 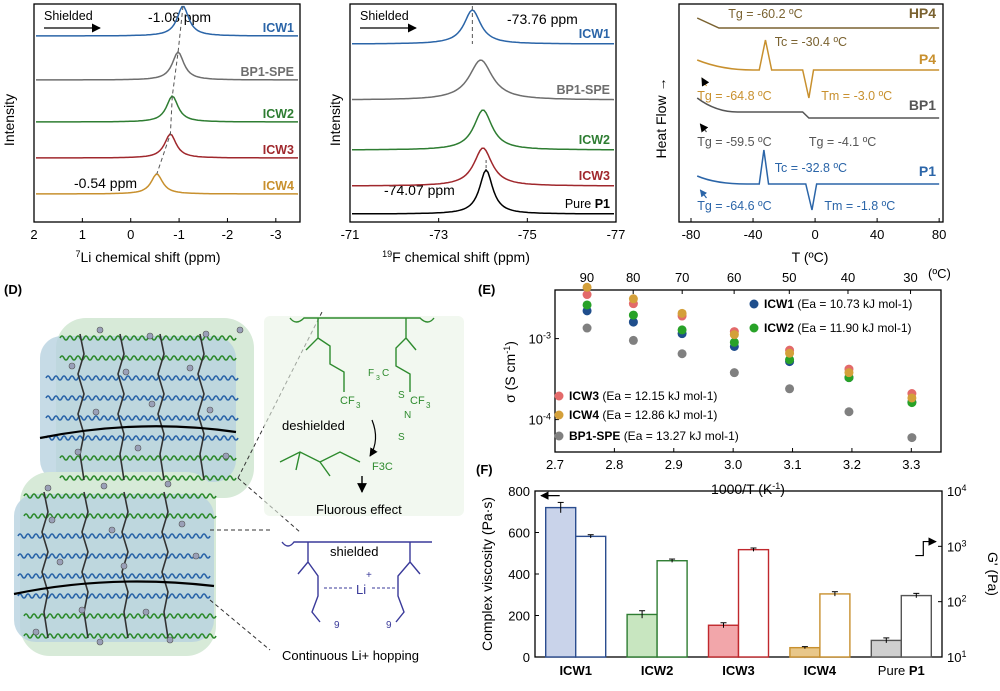 I want to click on tfsi-n: N, so click(x=407, y=415).